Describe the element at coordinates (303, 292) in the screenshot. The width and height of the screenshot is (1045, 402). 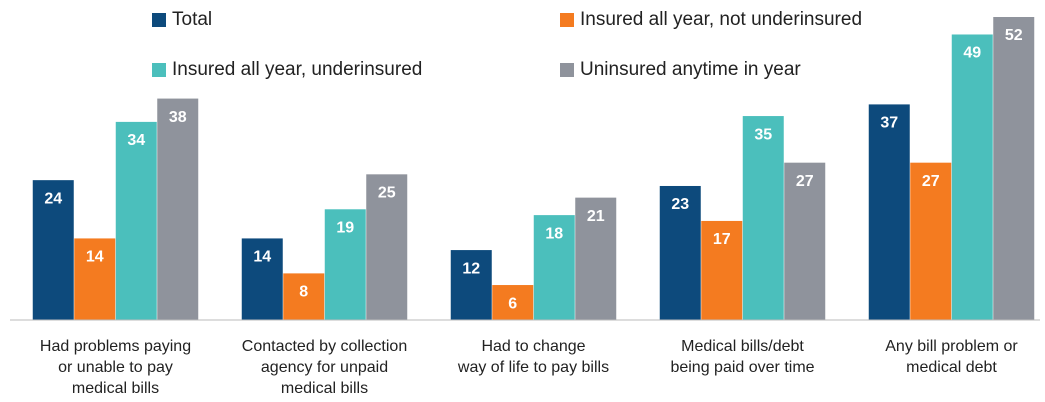
I see `data-label: 8` at that location.